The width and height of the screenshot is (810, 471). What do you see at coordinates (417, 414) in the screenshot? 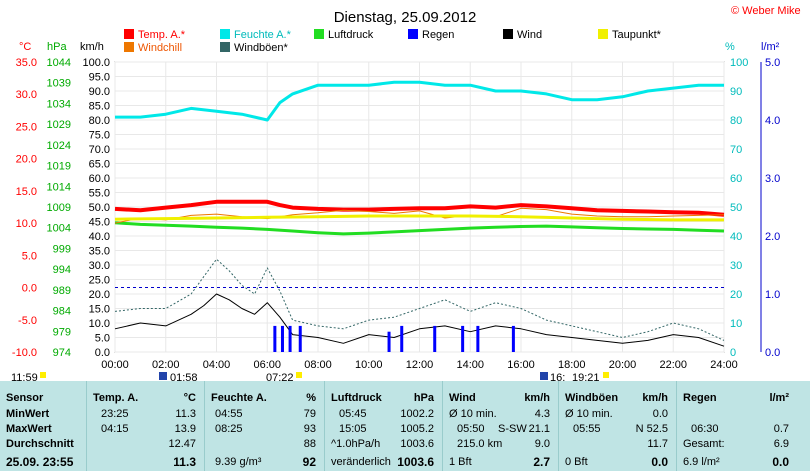
I see `pressure-min-val: 1002.2` at bounding box center [417, 414].